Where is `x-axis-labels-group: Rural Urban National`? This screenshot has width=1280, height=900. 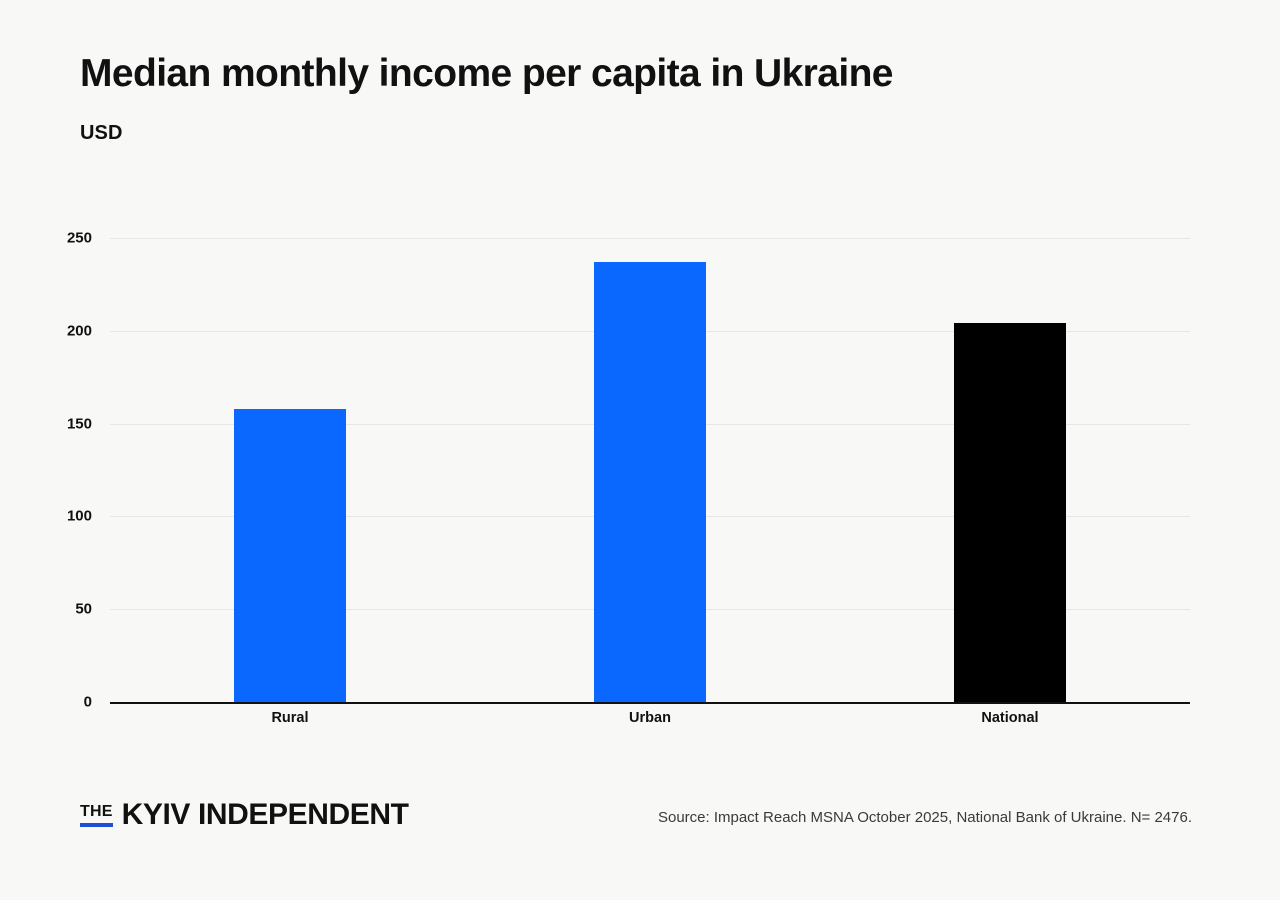
x-axis-labels-group: Rural Urban National is located at coordinates (650, 725).